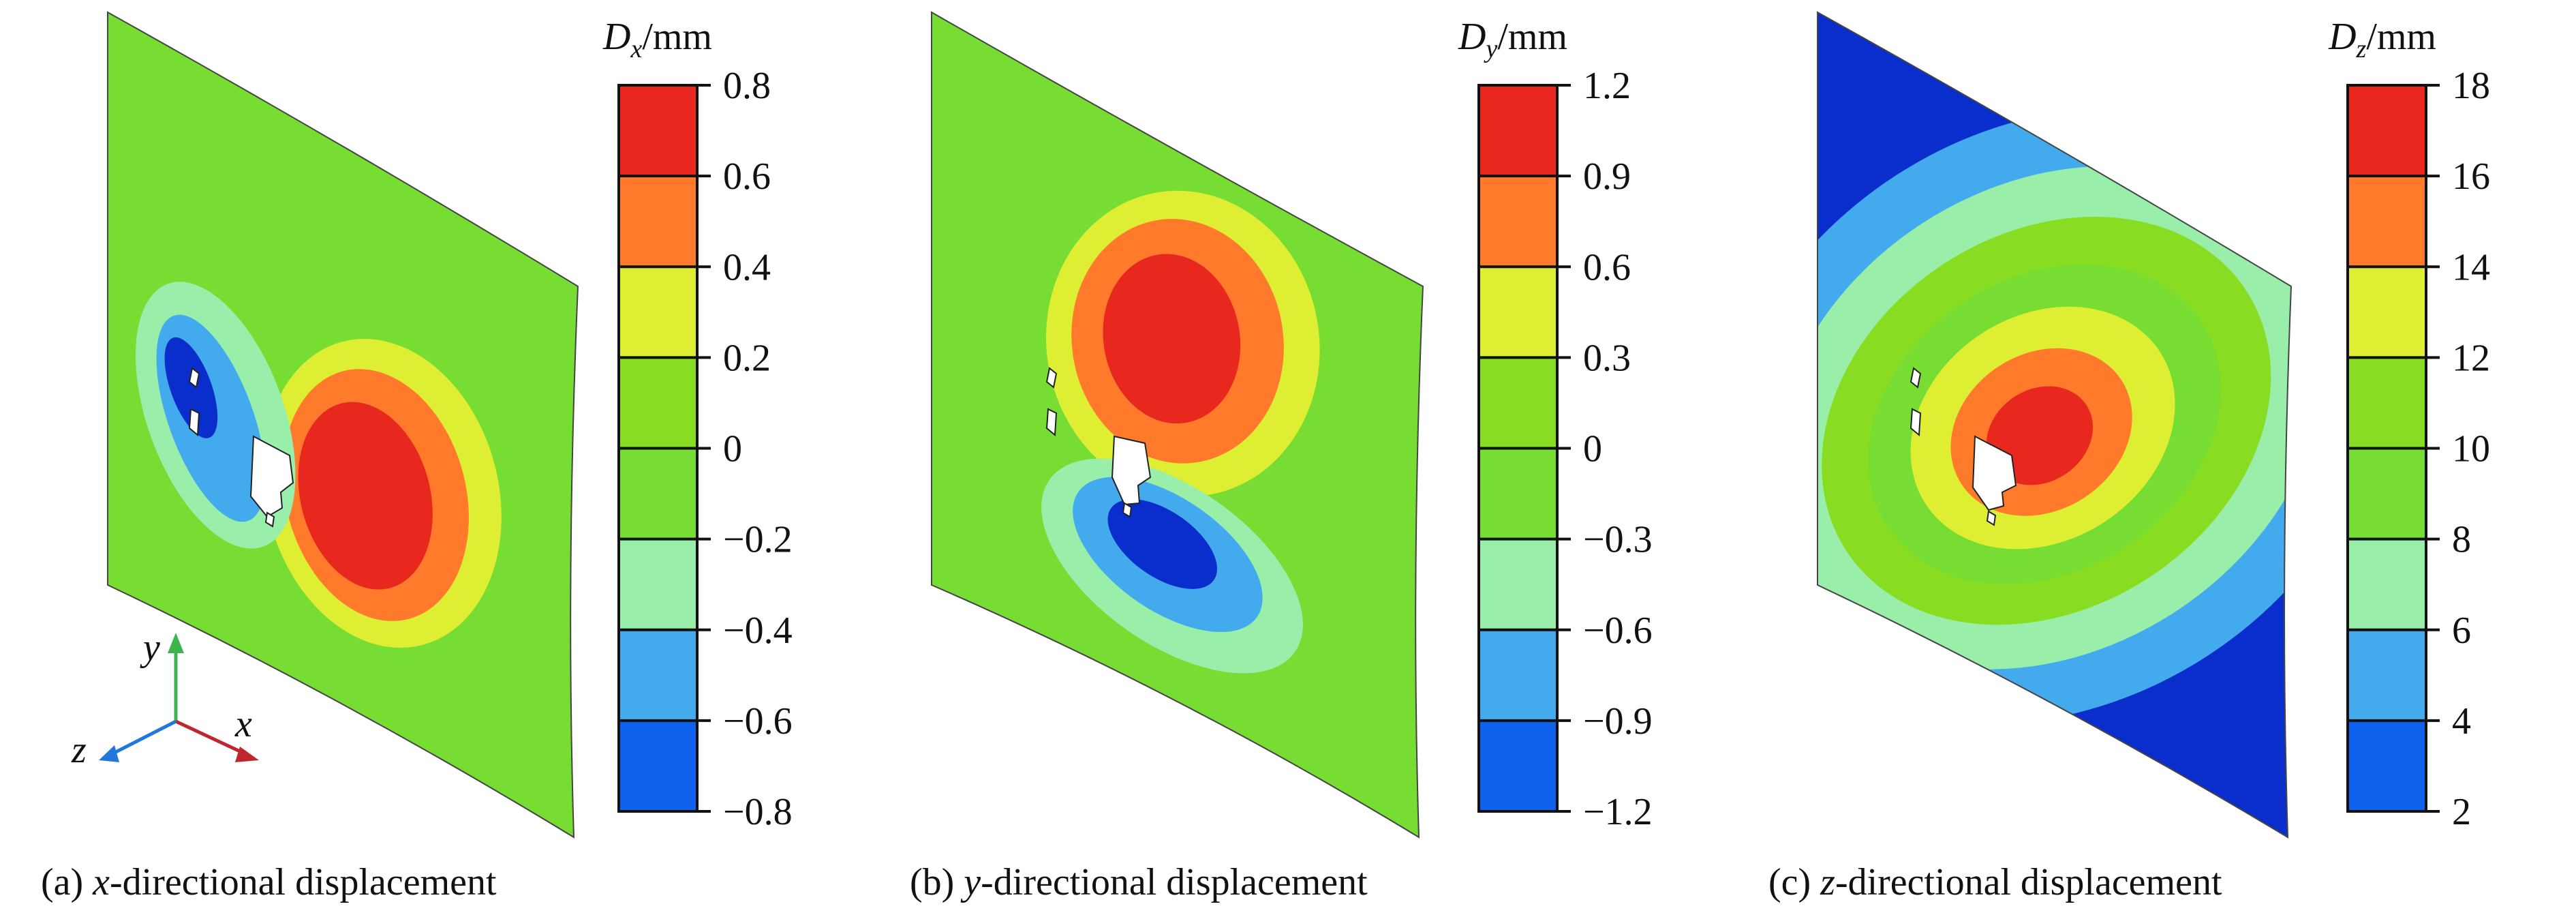 Image resolution: width=2576 pixels, height=915 pixels. I want to click on legend-a-label-5: −0.2, so click(758, 540).